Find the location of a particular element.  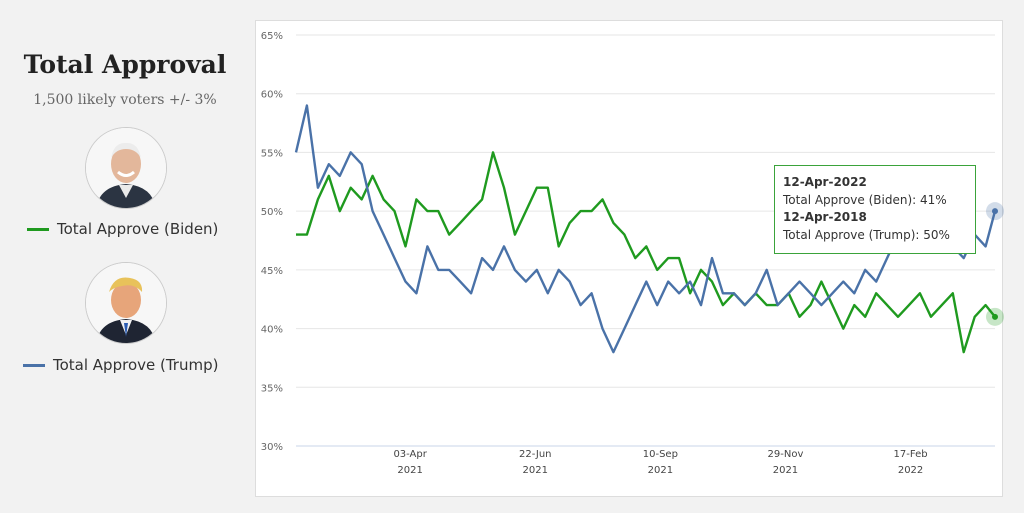

x-tick-year: 2022 is located at coordinates (910, 470).